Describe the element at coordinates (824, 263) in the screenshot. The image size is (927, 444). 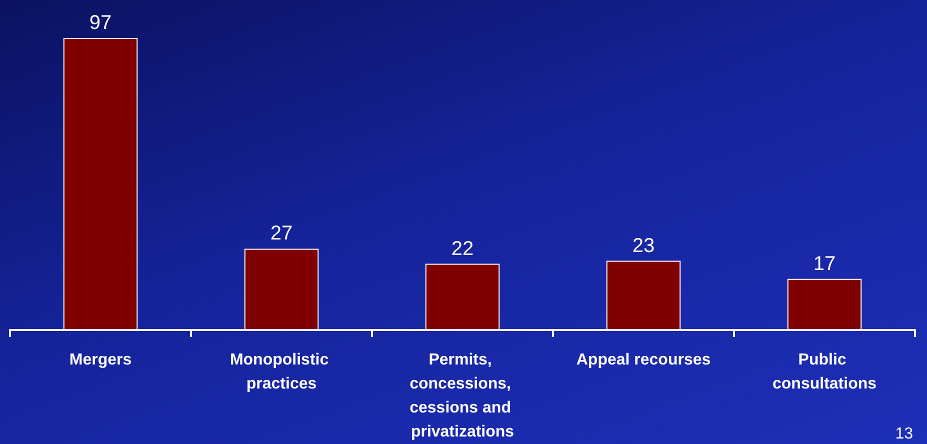
I see `data-label: 17` at that location.